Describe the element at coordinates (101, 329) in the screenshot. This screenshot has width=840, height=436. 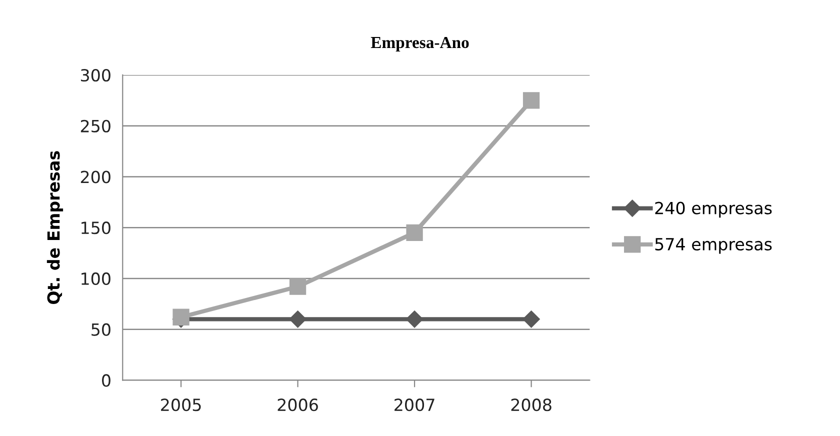
I see `y-tick-label: 50` at that location.